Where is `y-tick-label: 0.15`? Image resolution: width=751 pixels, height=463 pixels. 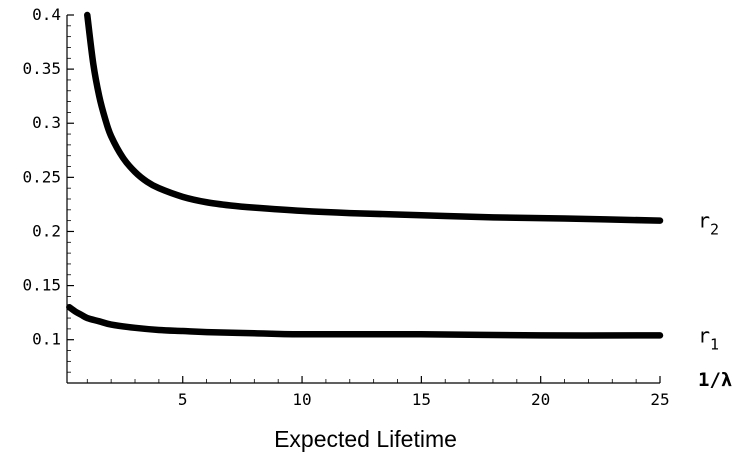
y-tick-label: 0.15 is located at coordinates (41, 285).